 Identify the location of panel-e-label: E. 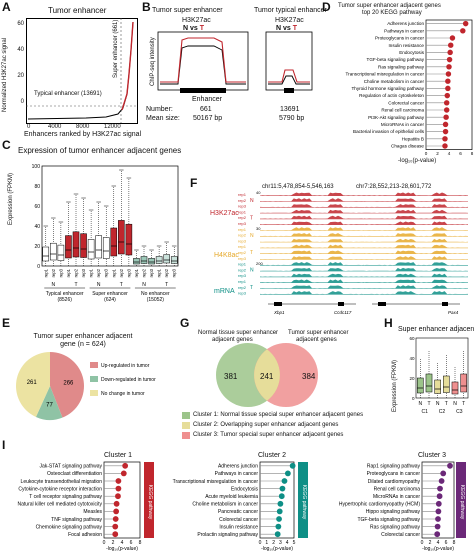
(6, 323).